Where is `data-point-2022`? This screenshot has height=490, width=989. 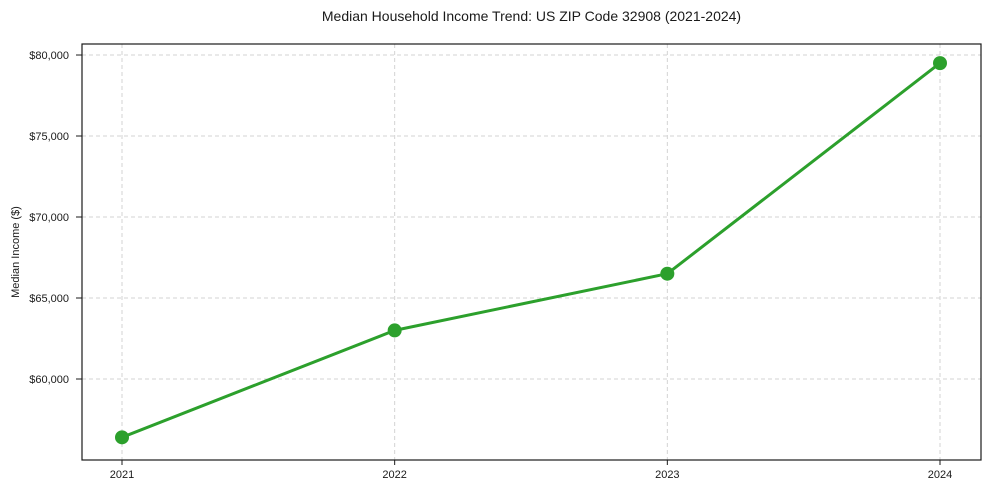
data-point-2022 is located at coordinates (394, 330).